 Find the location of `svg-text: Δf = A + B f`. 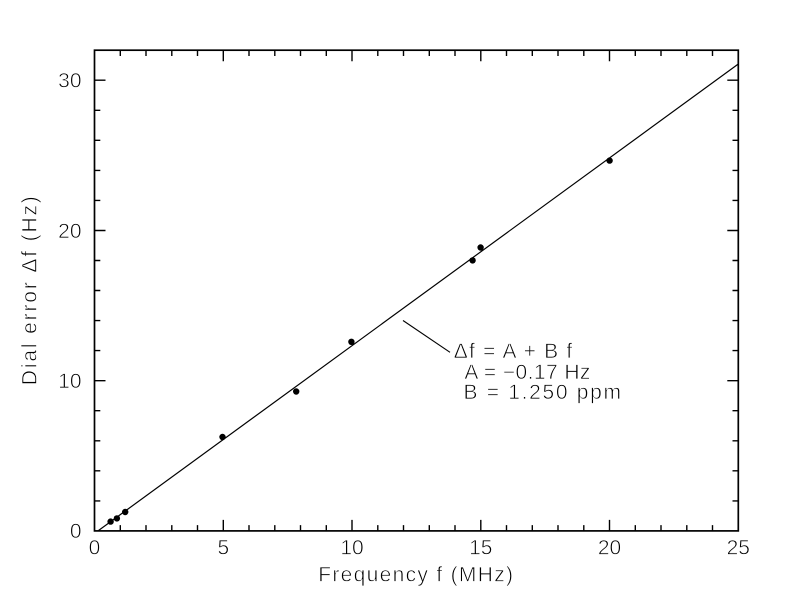

svg-text: Δf = A + B f is located at coordinates (513, 351).